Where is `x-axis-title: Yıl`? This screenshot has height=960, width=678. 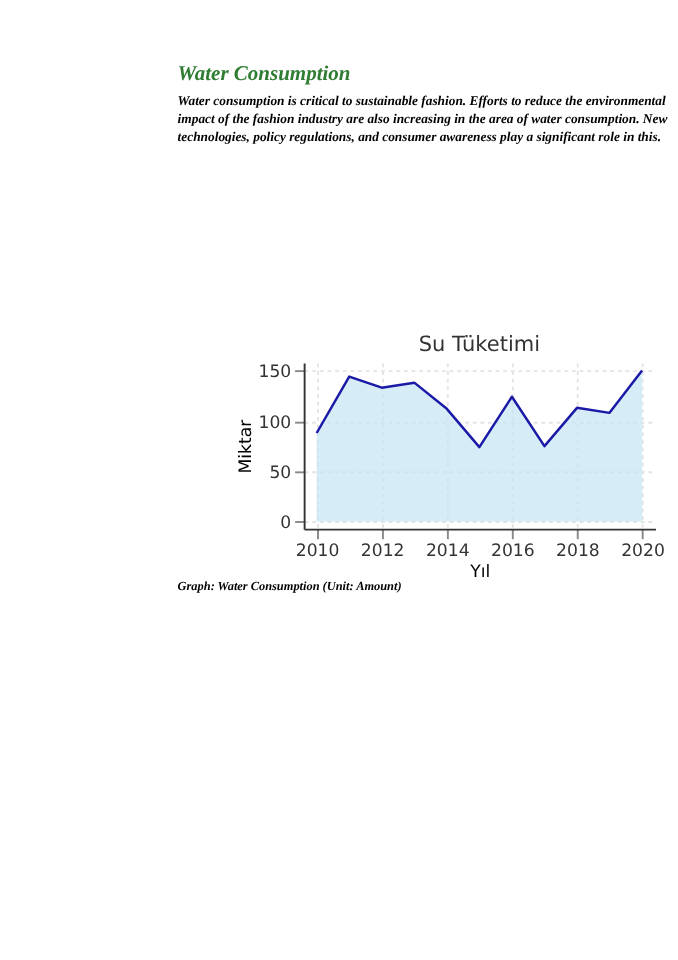 x-axis-title: Yıl is located at coordinates (479, 573).